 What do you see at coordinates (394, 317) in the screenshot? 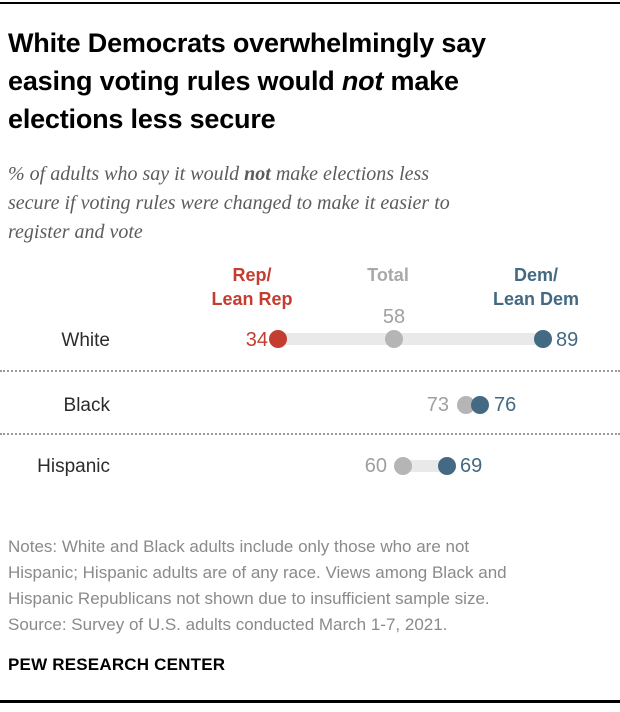
I see `value-total-white: 58` at bounding box center [394, 317].